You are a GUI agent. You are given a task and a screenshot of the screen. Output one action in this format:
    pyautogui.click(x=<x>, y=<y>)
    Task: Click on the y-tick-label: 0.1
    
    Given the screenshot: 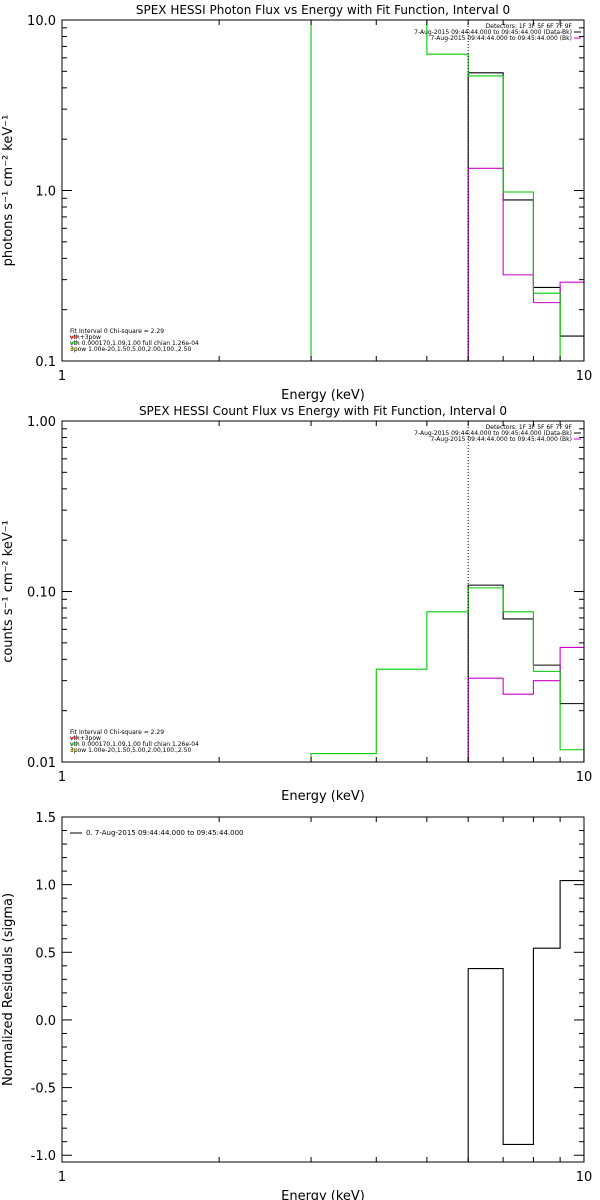 What is the action you would take?
    pyautogui.click(x=45, y=362)
    